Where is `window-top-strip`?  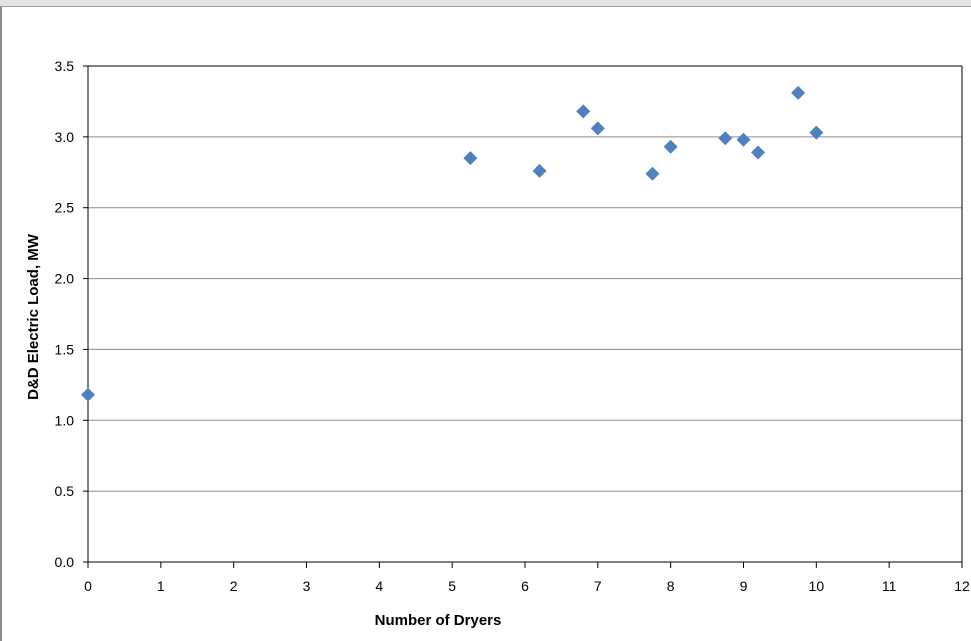 window-top-strip is located at coordinates (485, 3).